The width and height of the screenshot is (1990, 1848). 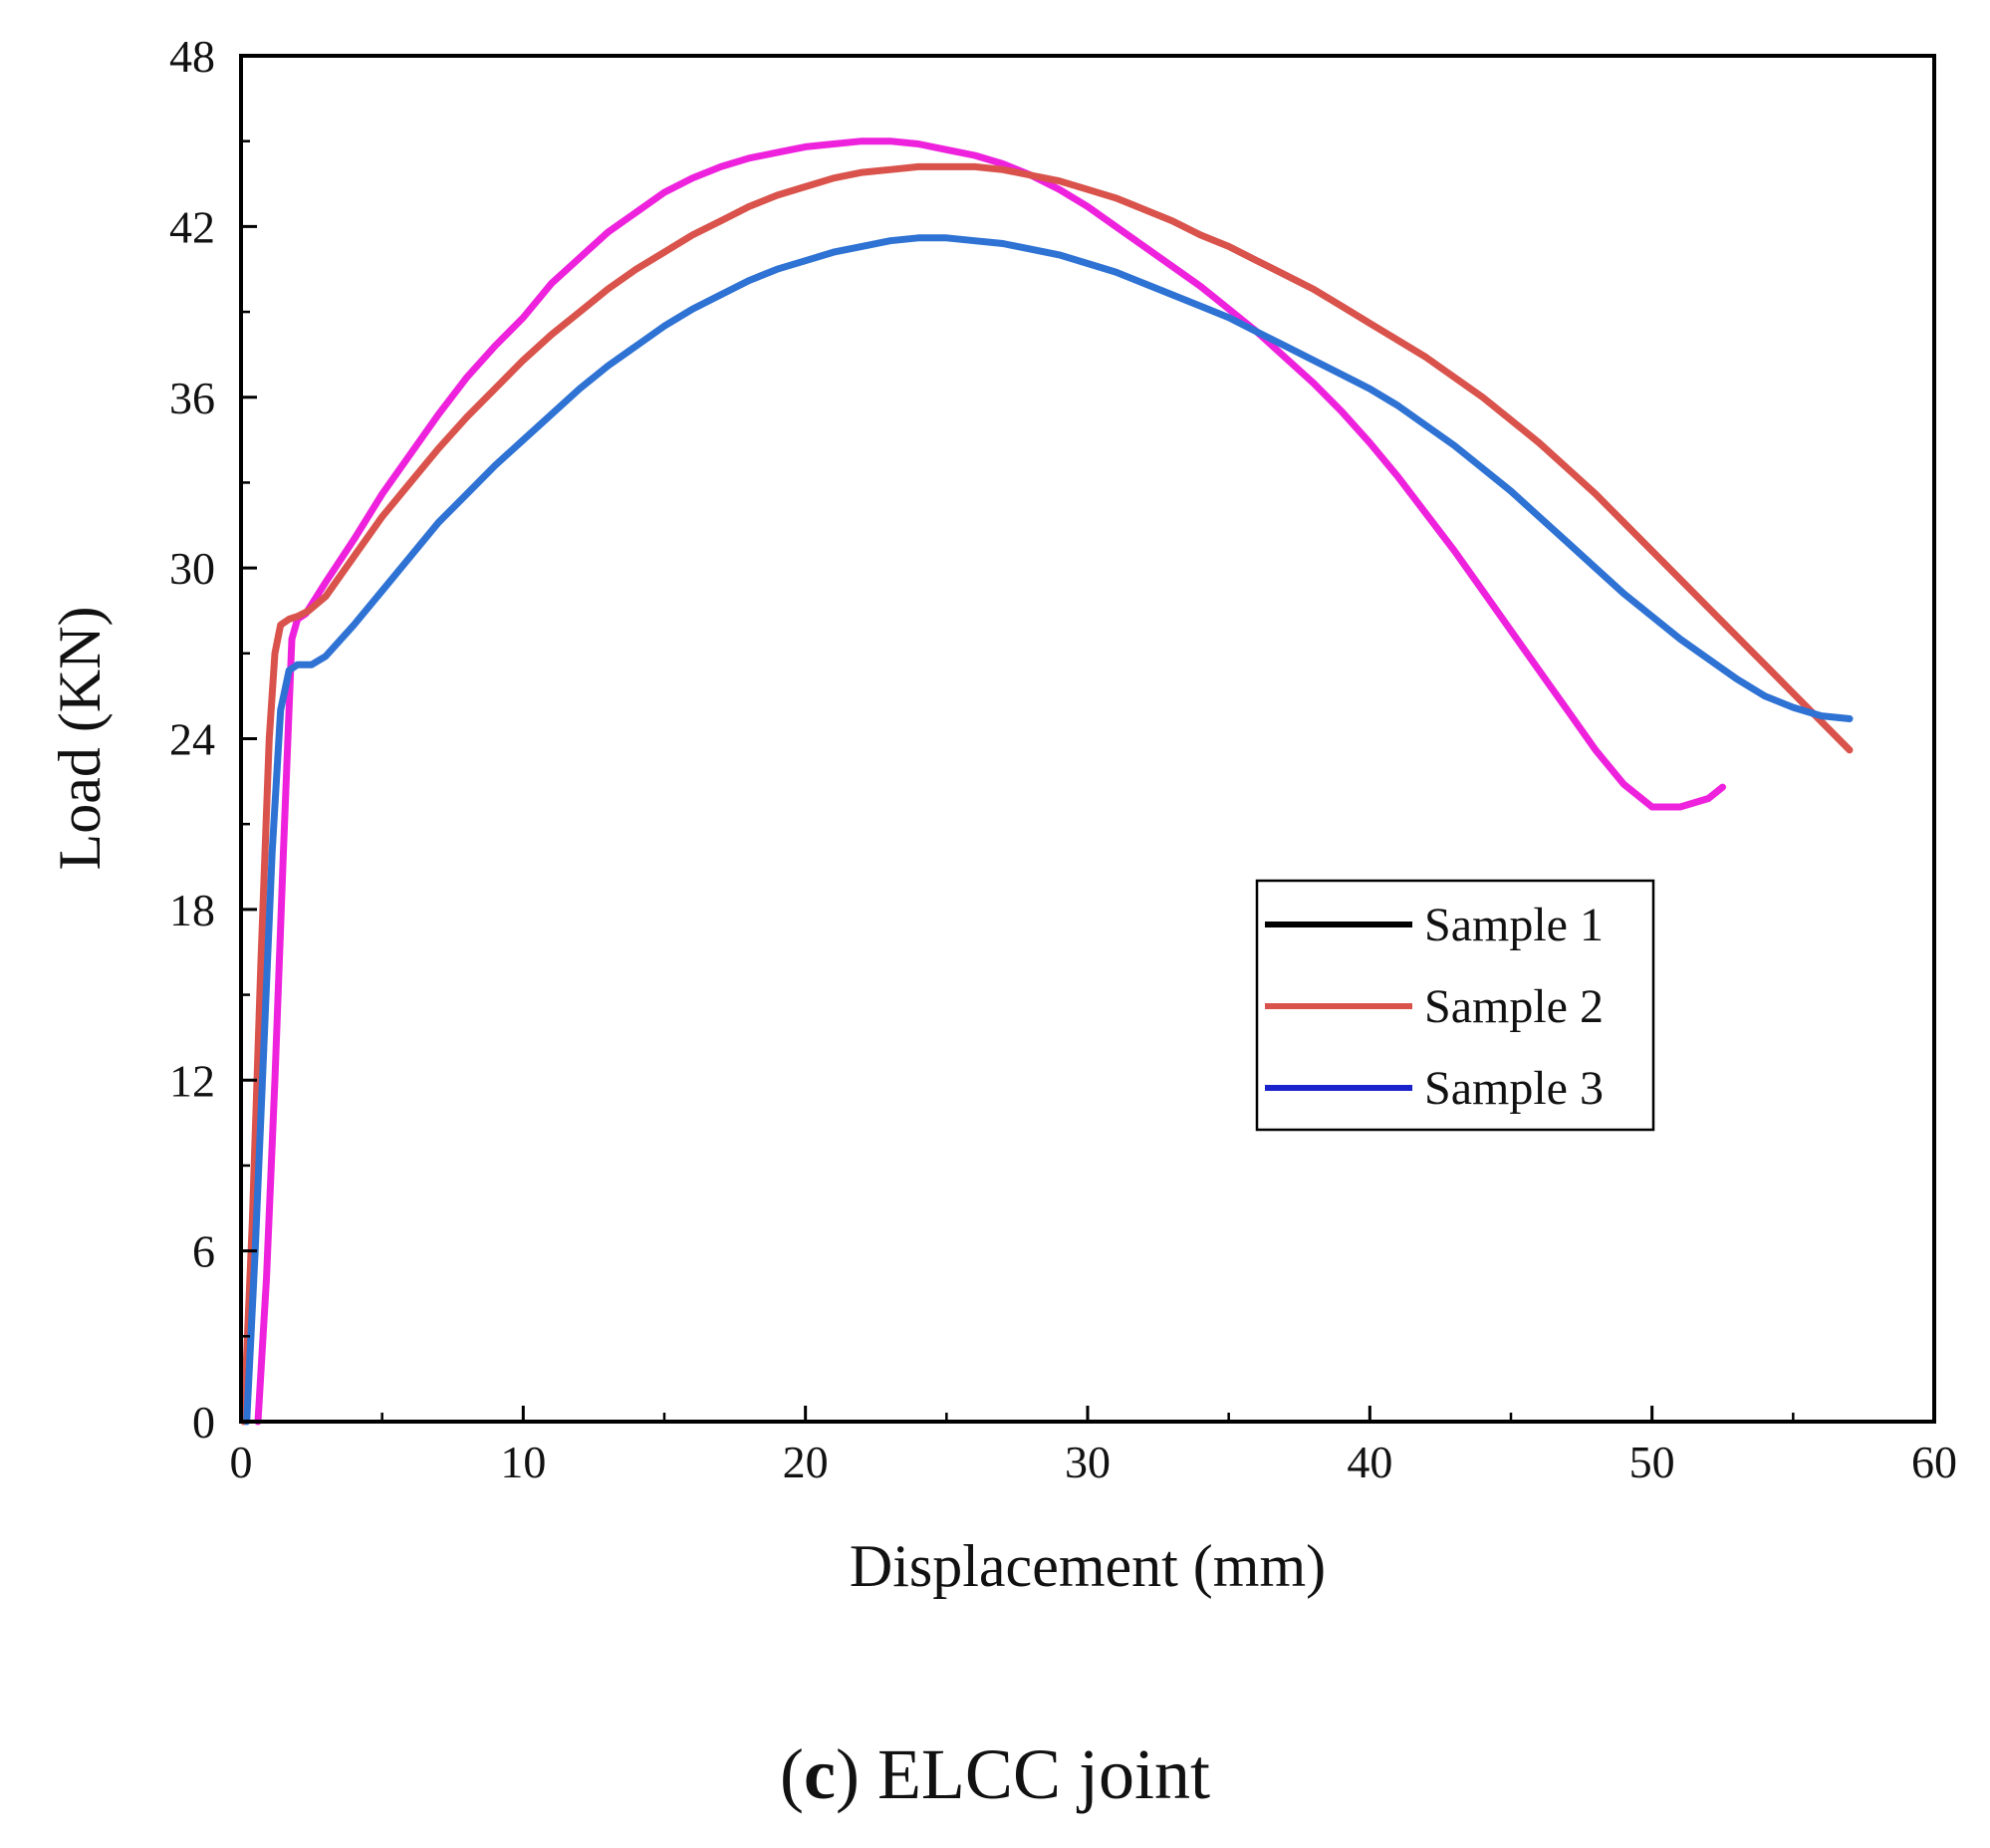 What do you see at coordinates (192, 740) in the screenshot?
I see `y-tick-label: 24` at bounding box center [192, 740].